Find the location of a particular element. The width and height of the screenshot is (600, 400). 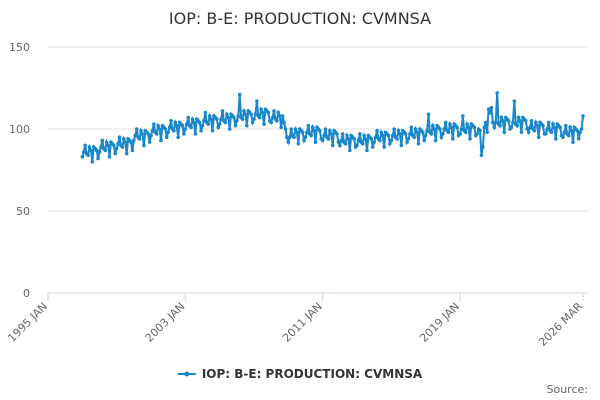

x-tick-label: 2003 JAN is located at coordinates (165, 322).